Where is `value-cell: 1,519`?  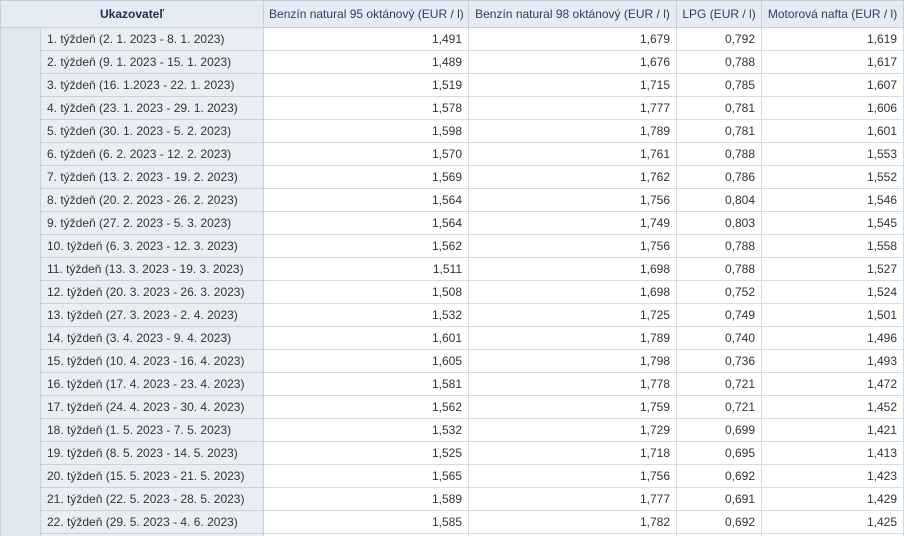 value-cell: 1,519 is located at coordinates (366, 85).